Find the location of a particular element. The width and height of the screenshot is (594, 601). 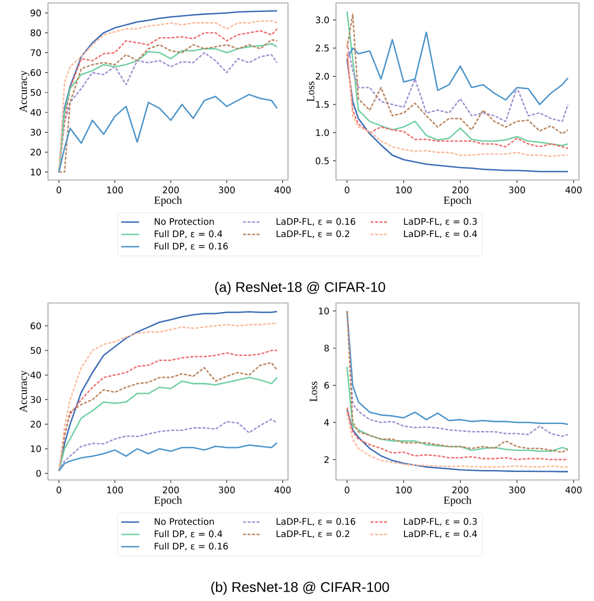

text: (b) ResNet-18 @ CIFAR-100 is located at coordinates (300, 588).